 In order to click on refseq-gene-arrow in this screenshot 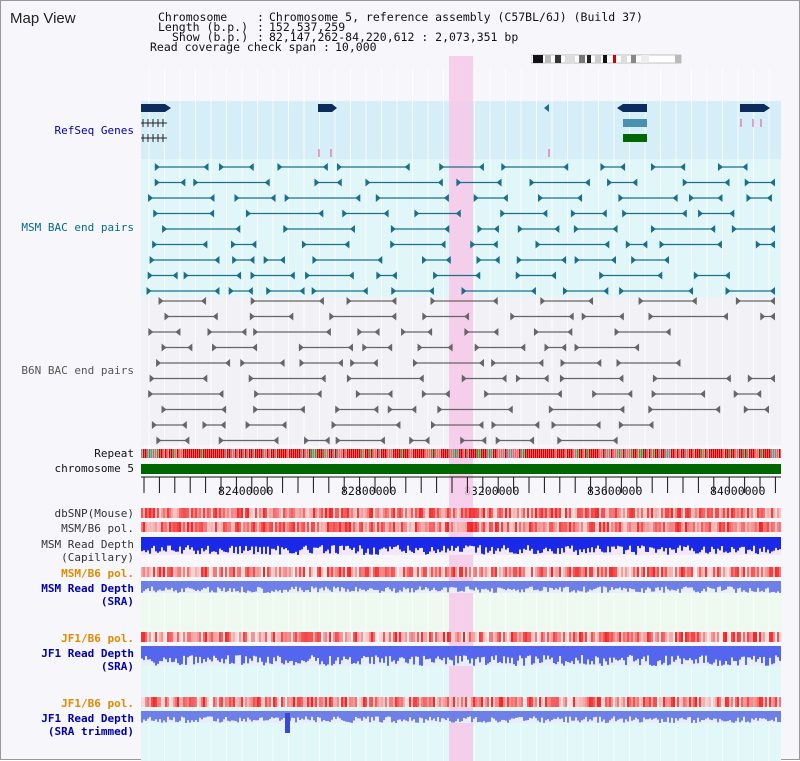, I will do `click(767, 108)`.